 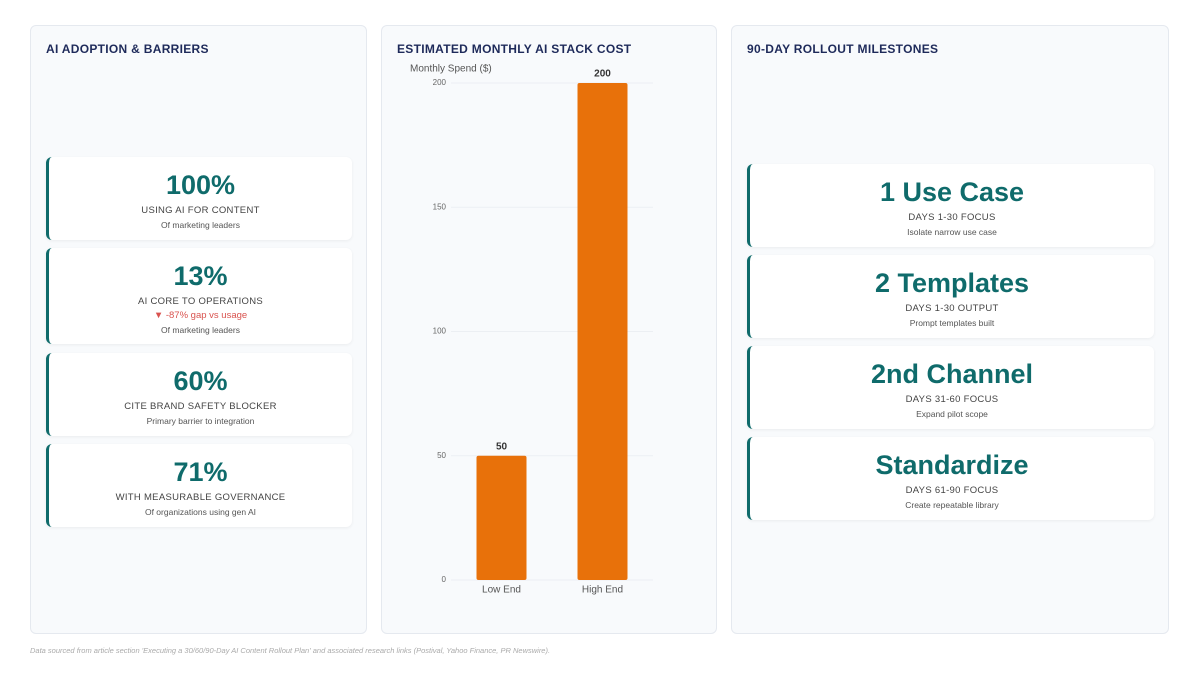 What do you see at coordinates (514, 49) in the screenshot?
I see `panel-title: ESTIMATED MONTHLY AI STACK COST` at bounding box center [514, 49].